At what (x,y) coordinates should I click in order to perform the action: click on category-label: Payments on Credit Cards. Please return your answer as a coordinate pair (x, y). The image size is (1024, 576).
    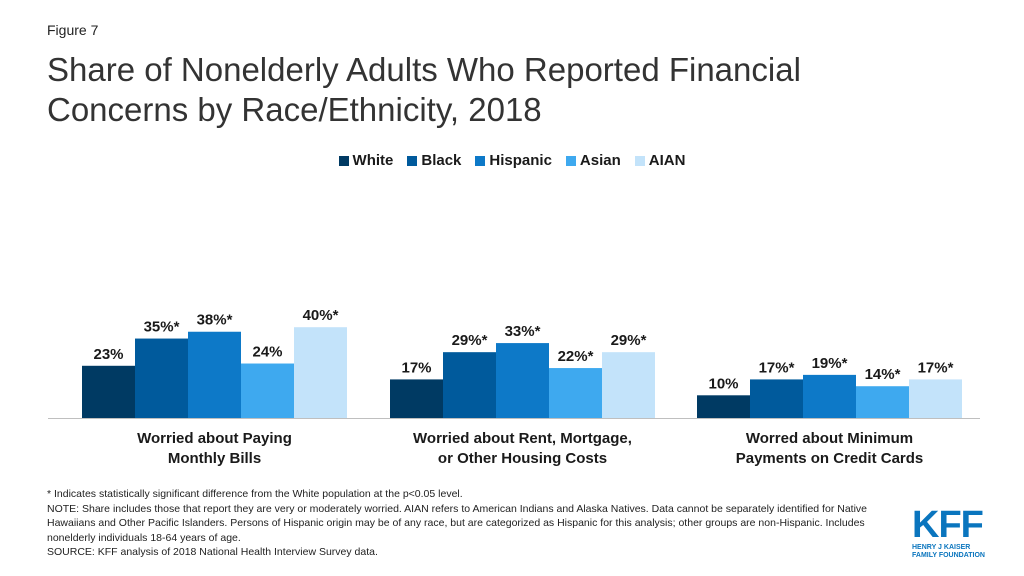
    Looking at the image, I should click on (830, 458).